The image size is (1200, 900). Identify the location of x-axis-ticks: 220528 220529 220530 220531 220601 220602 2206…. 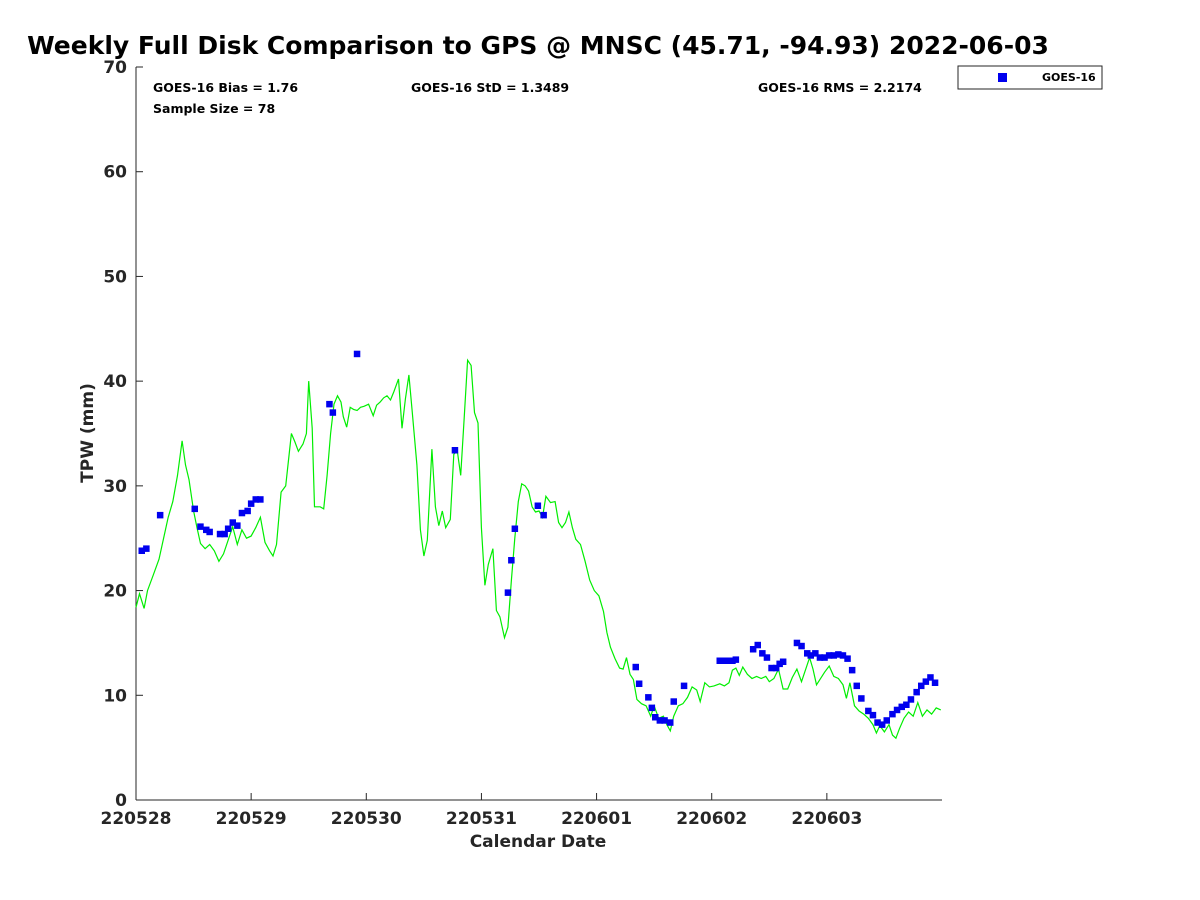
(481, 811).